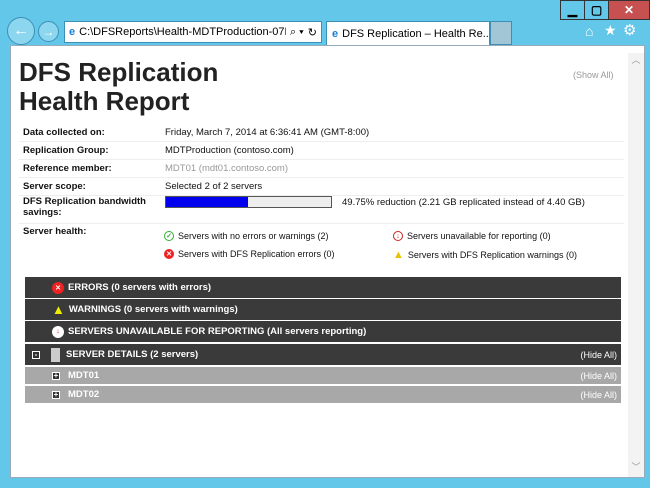  Describe the element at coordinates (67, 168) in the screenshot. I see `row-label: Reference member:` at that location.